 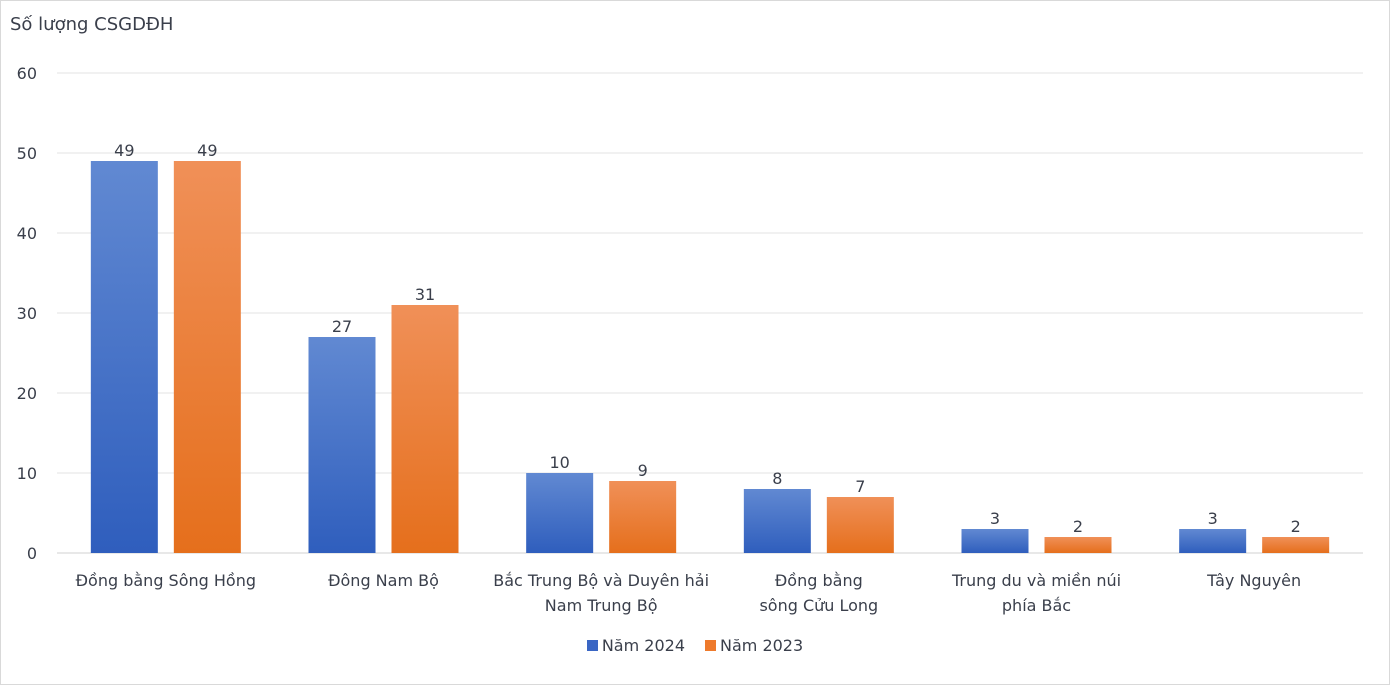 I want to click on data-label: 10, so click(x=559, y=462).